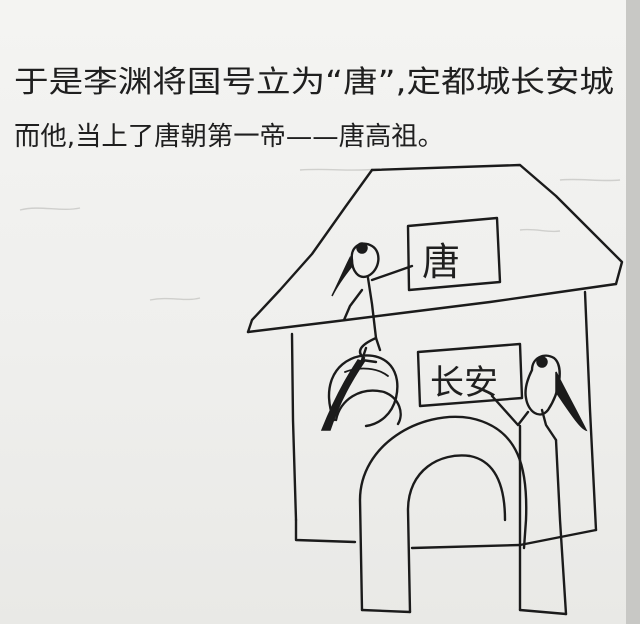 The height and width of the screenshot is (624, 640). What do you see at coordinates (464, 383) in the screenshot?
I see `gate-sign-text: 长安` at bounding box center [464, 383].